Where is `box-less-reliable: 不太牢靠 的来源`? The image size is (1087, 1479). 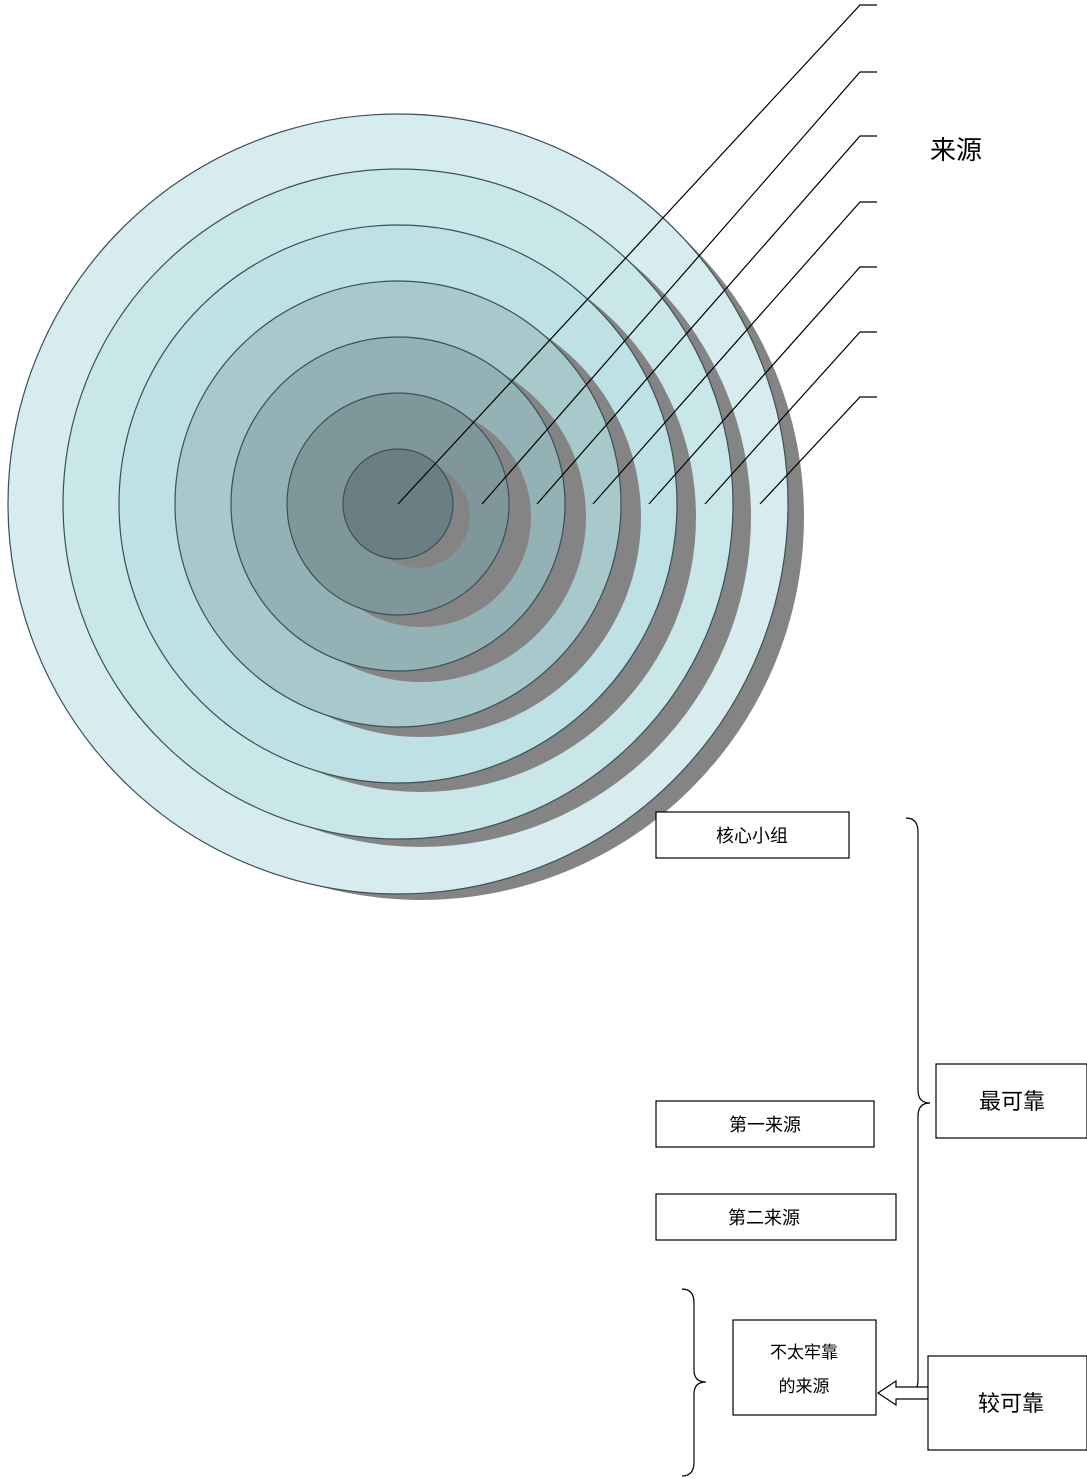
box-less-reliable: 不太牢靠 的来源 is located at coordinates (804, 1367).